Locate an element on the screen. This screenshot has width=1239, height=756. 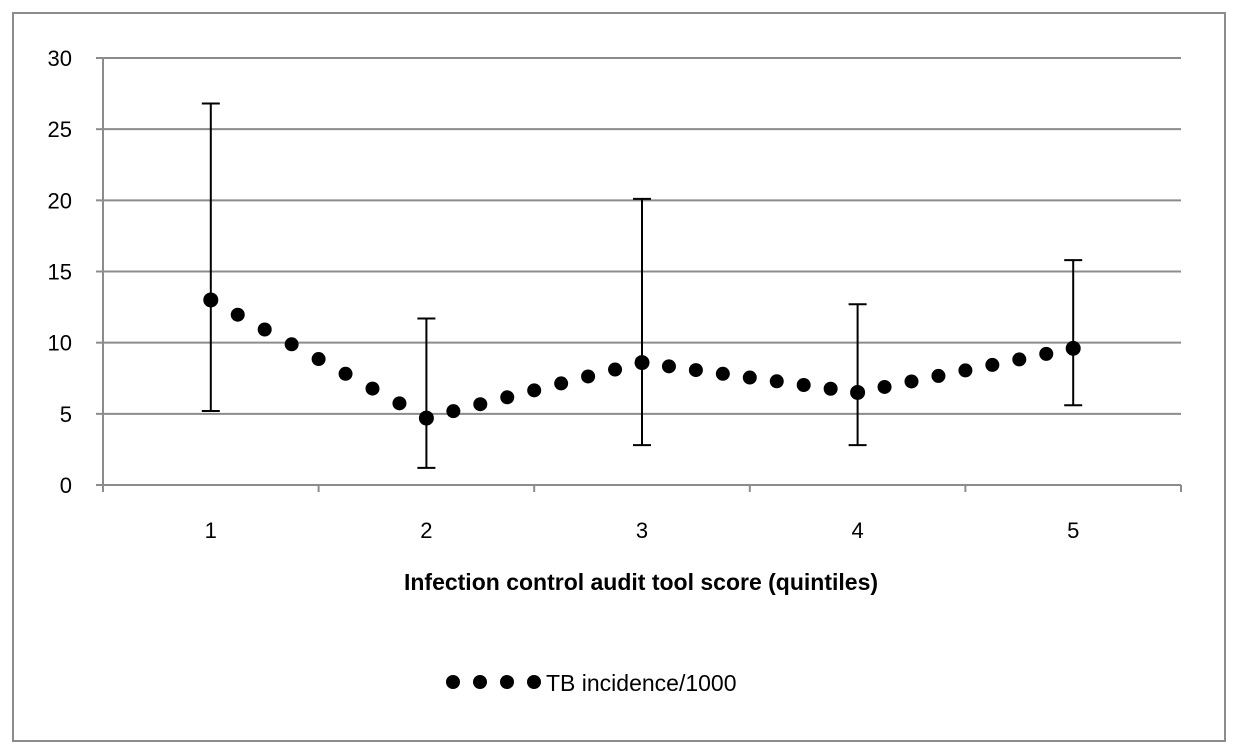
x-tick-labels: 1 2 3 4 5 is located at coordinates (642, 530).